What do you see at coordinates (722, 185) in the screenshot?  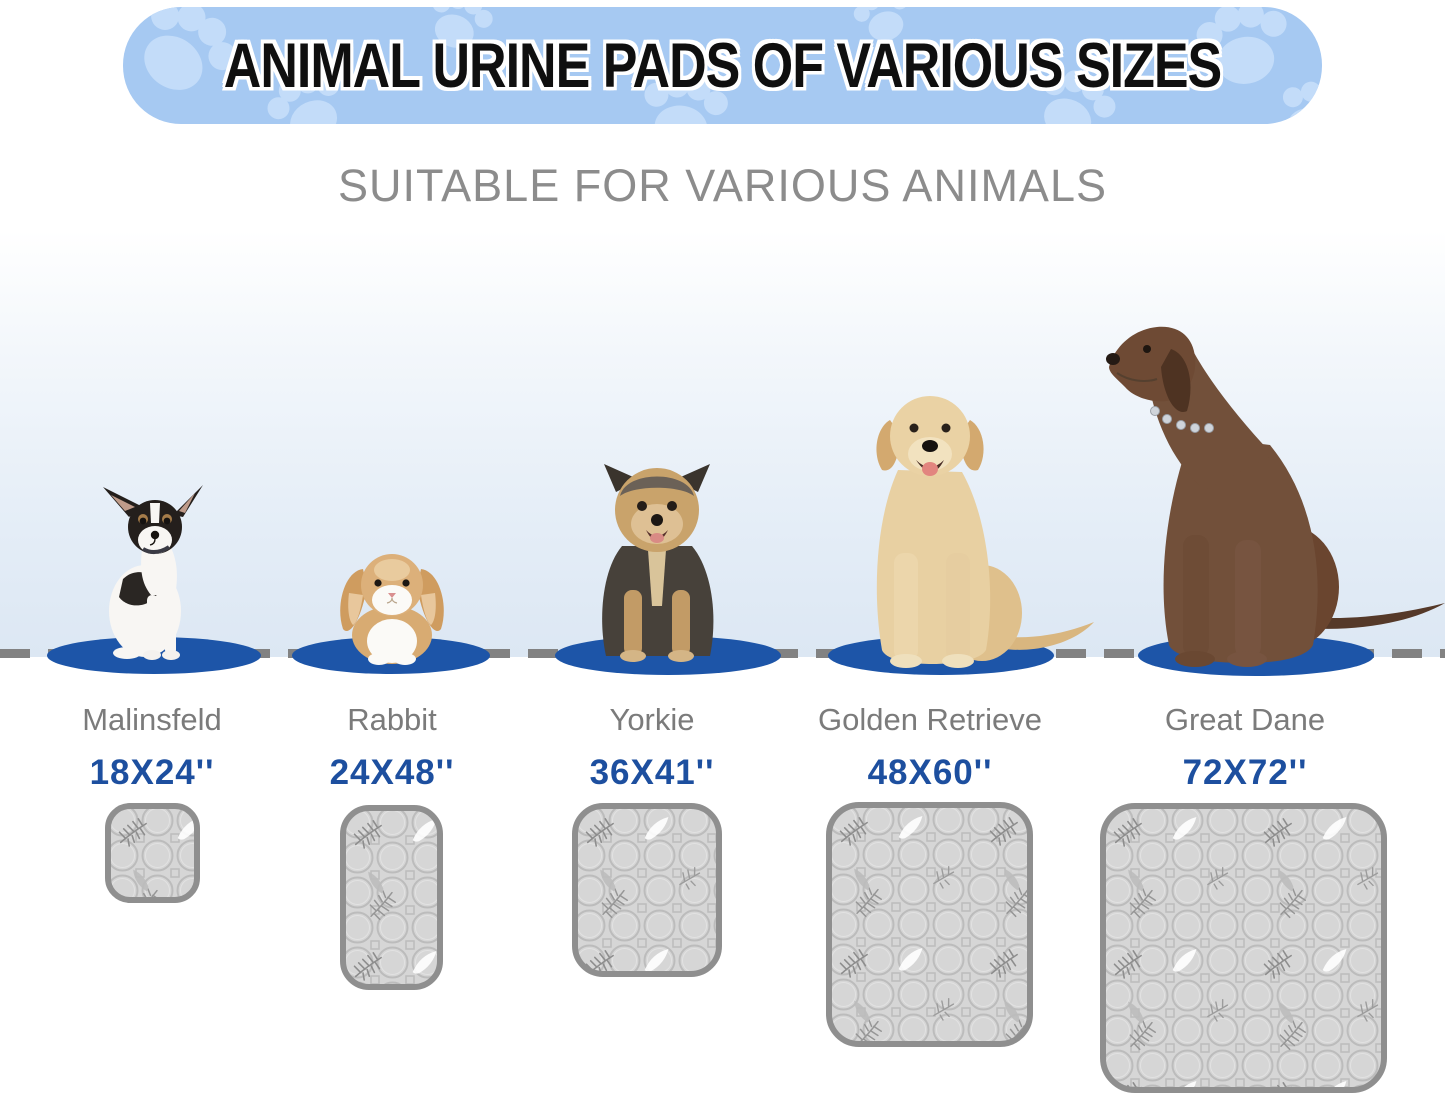 I see `subtitle: SUITABLE FOR VARIOUS ANIMALS` at bounding box center [722, 185].